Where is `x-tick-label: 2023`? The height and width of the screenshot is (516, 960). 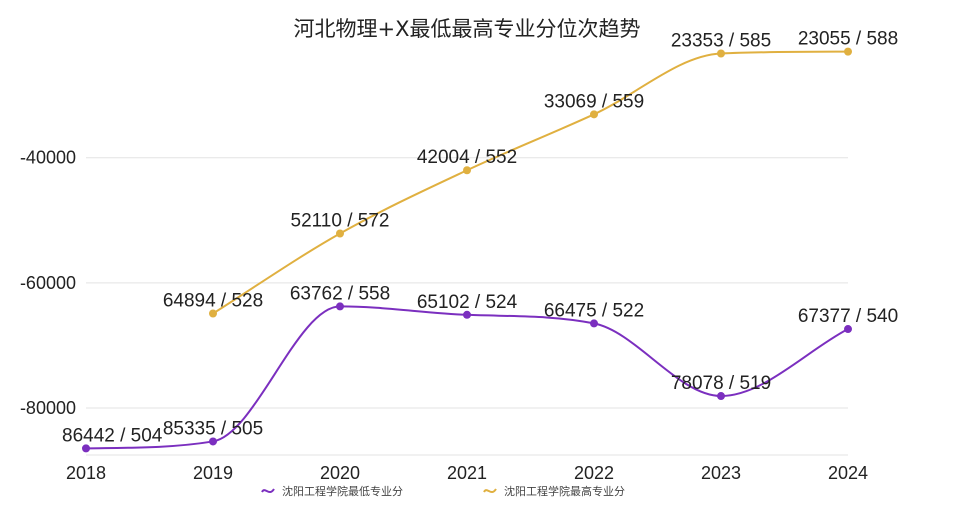
x-tick-label: 2023 is located at coordinates (721, 473).